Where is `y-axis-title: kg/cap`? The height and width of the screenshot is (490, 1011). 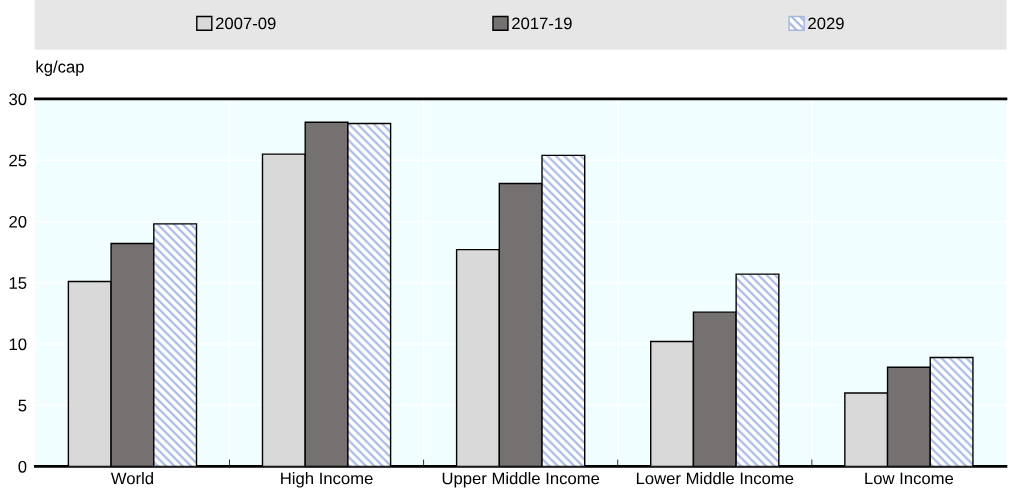
y-axis-title: kg/cap is located at coordinates (60, 68).